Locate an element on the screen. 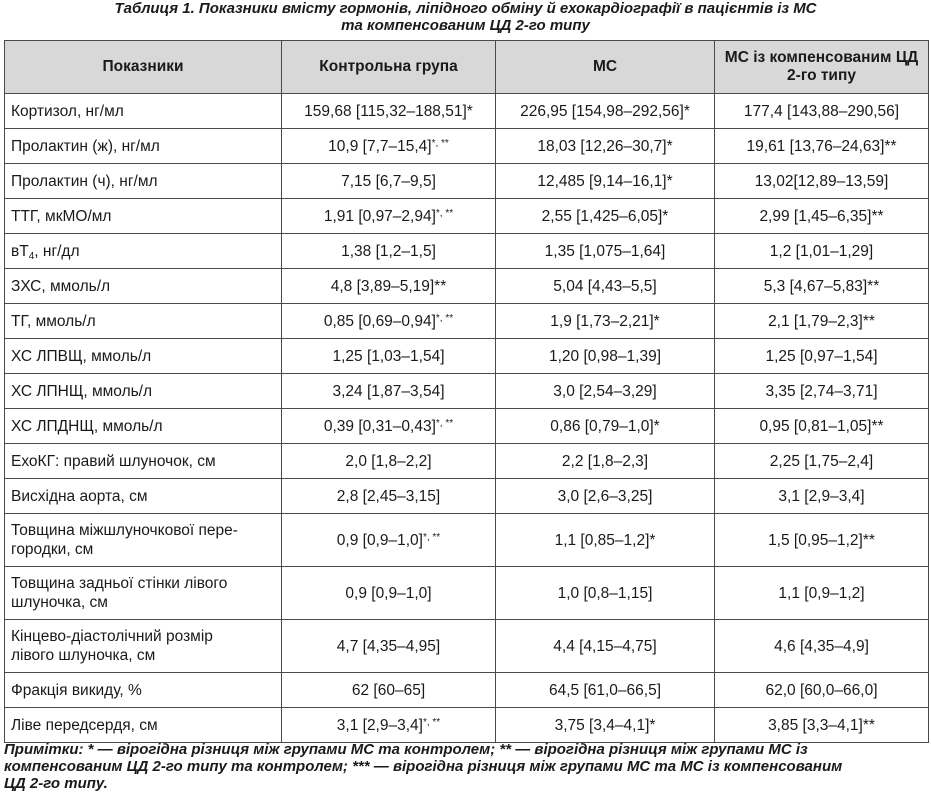  row-label-text: ХС ЛПНЩ, ммоль/л is located at coordinates (82, 391).